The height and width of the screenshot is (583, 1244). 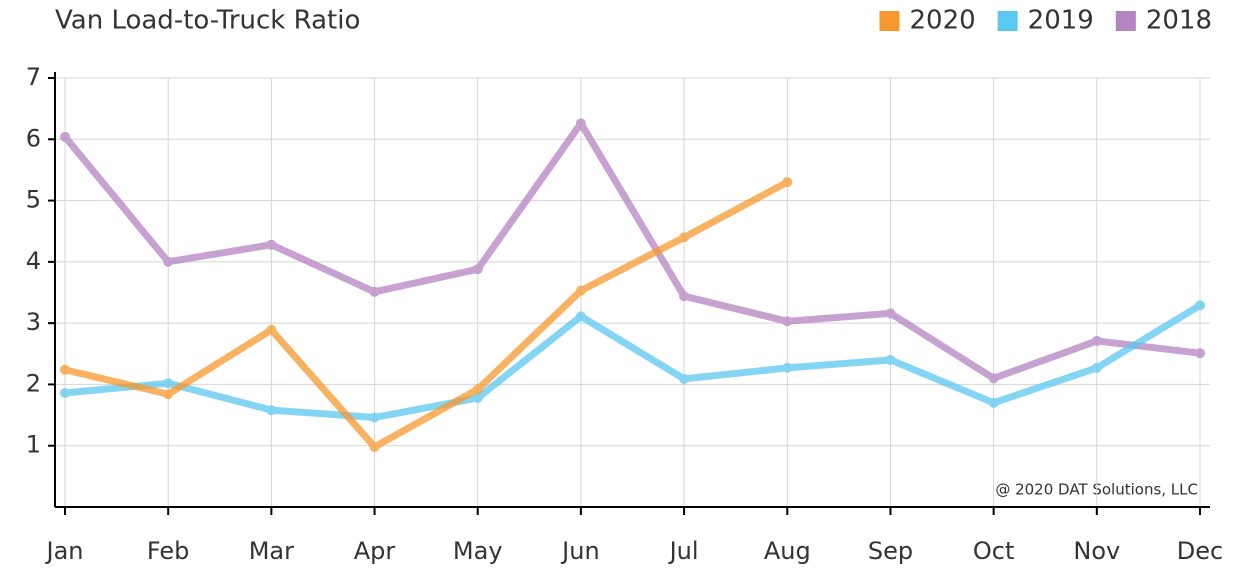 I want to click on x-tick-label: Oct, so click(x=994, y=551).